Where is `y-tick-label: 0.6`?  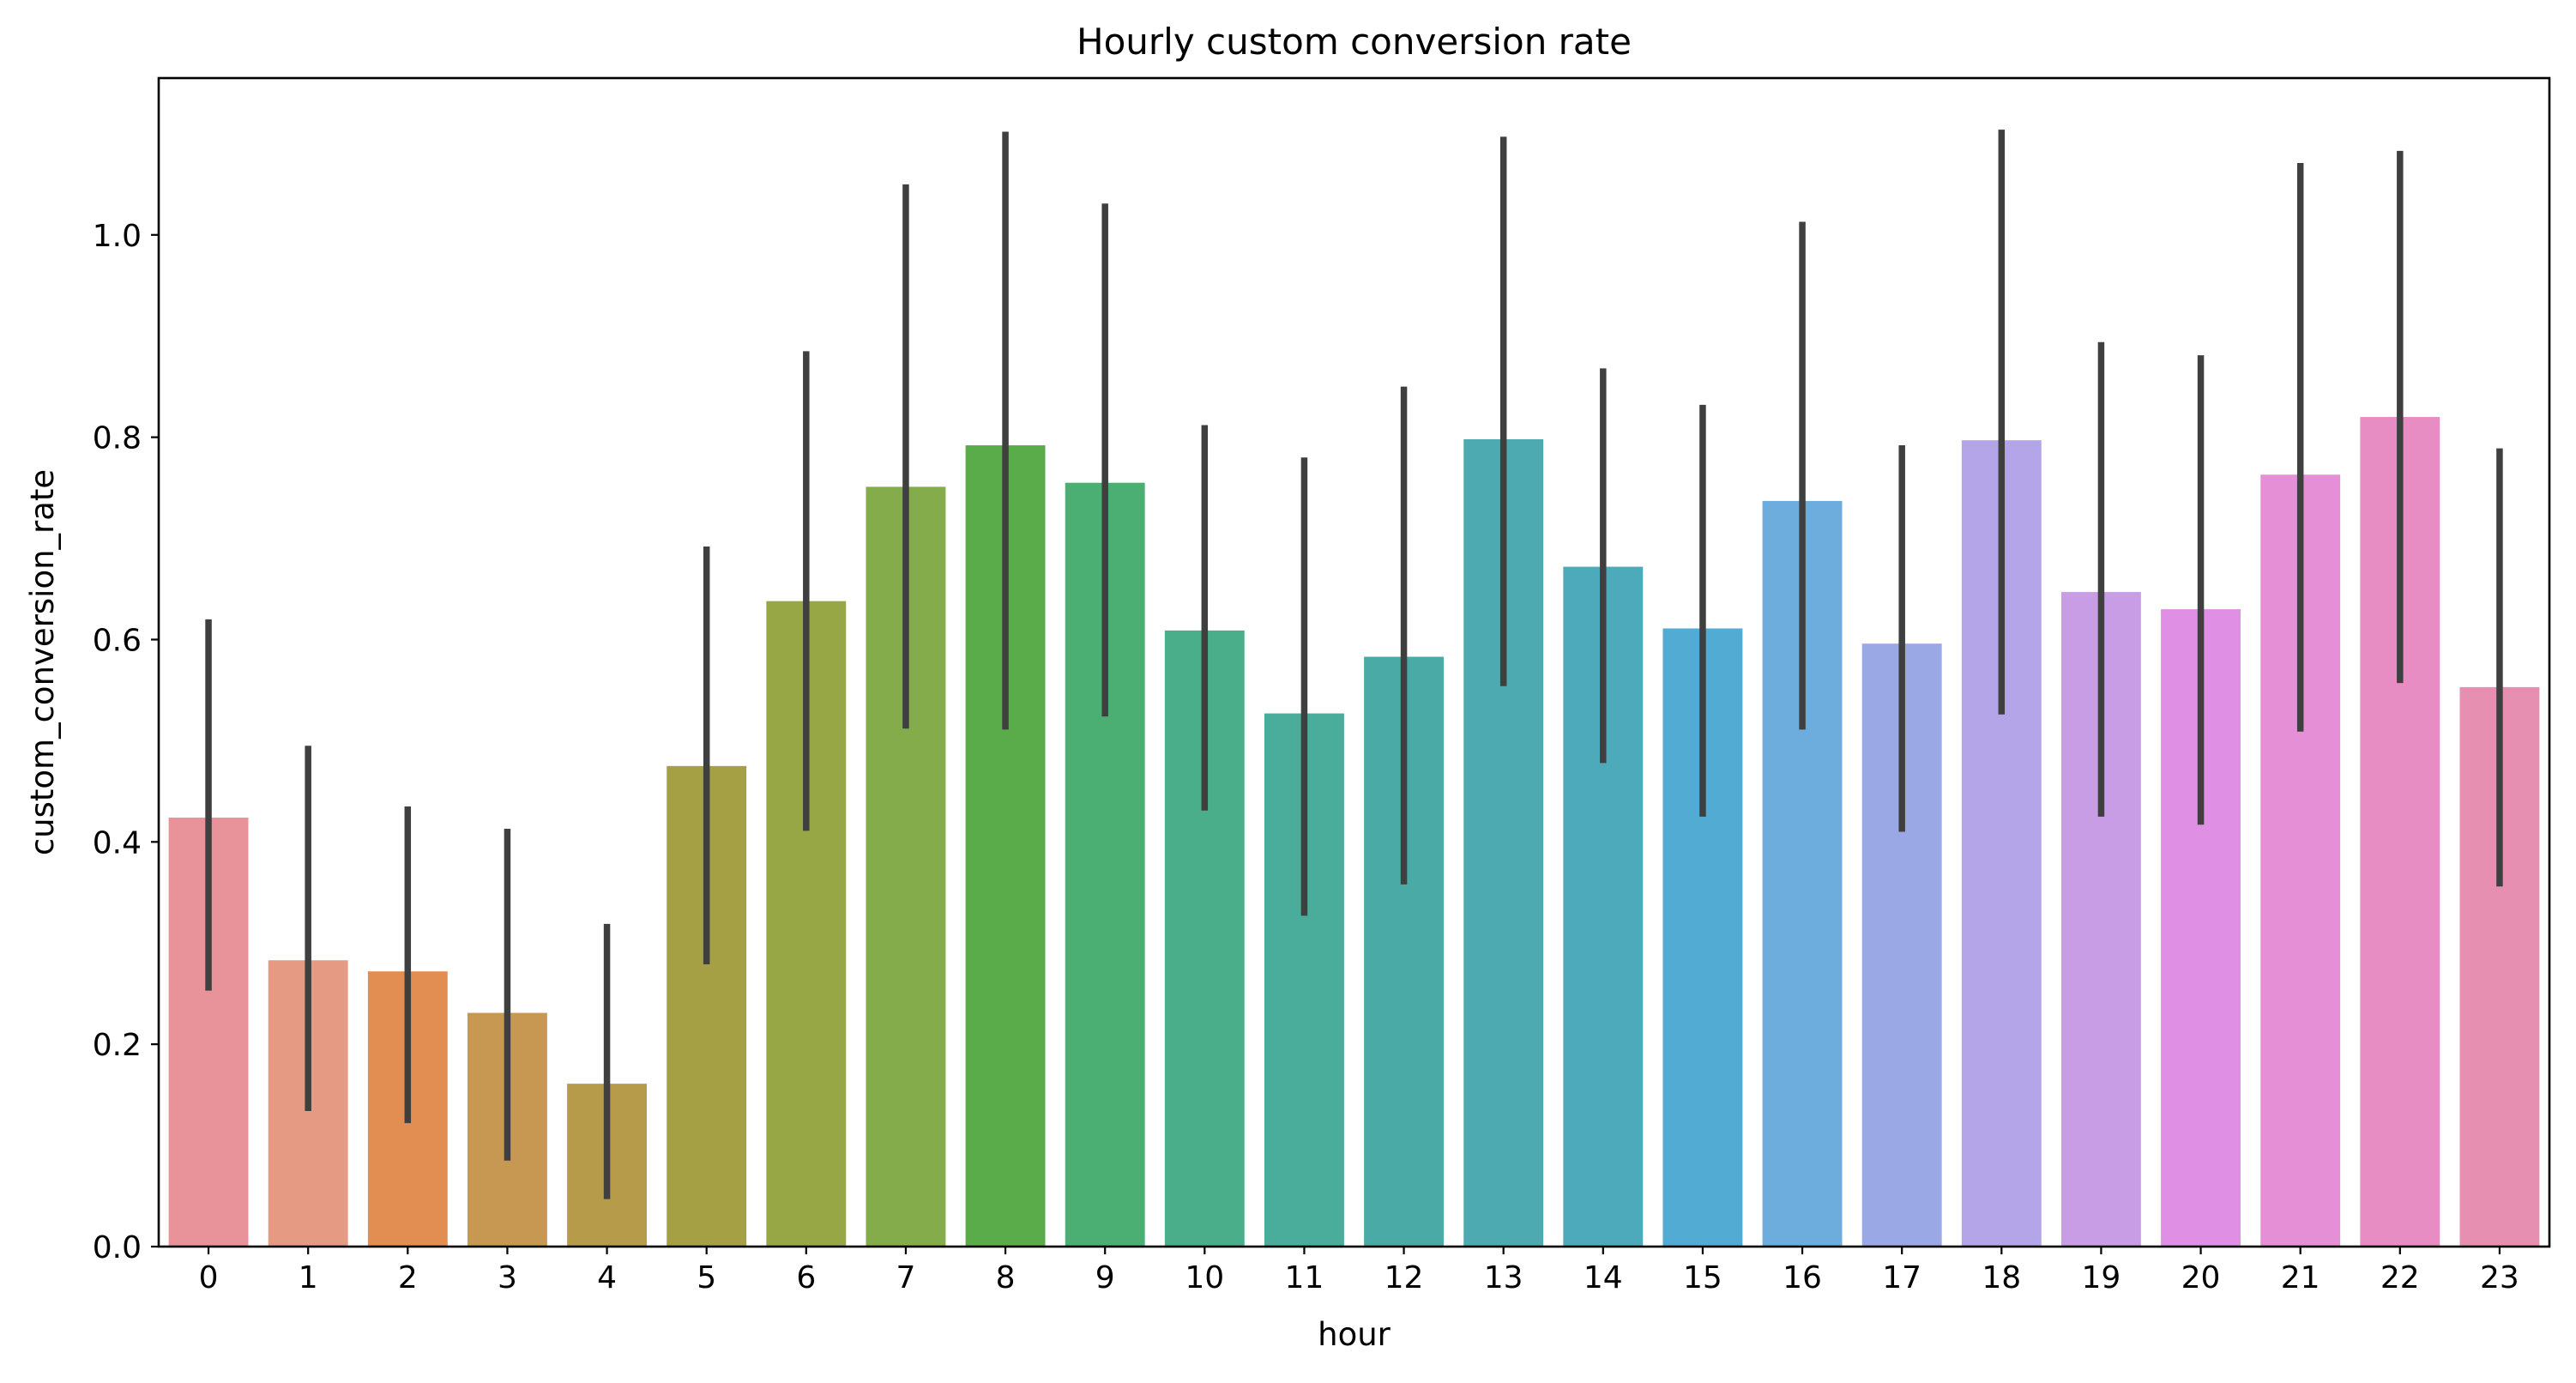 y-tick-label: 0.6 is located at coordinates (117, 641).